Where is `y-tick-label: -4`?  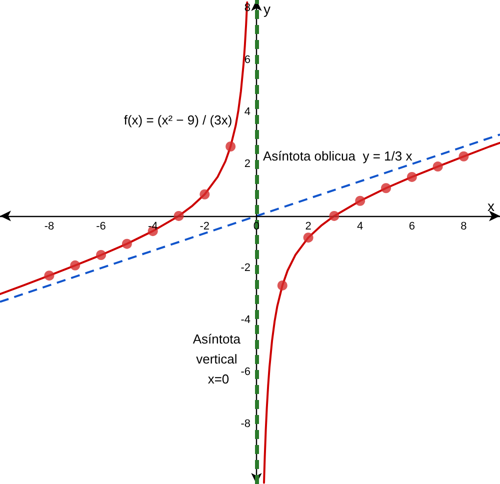
y-tick-label: -4 is located at coordinates (245, 320).